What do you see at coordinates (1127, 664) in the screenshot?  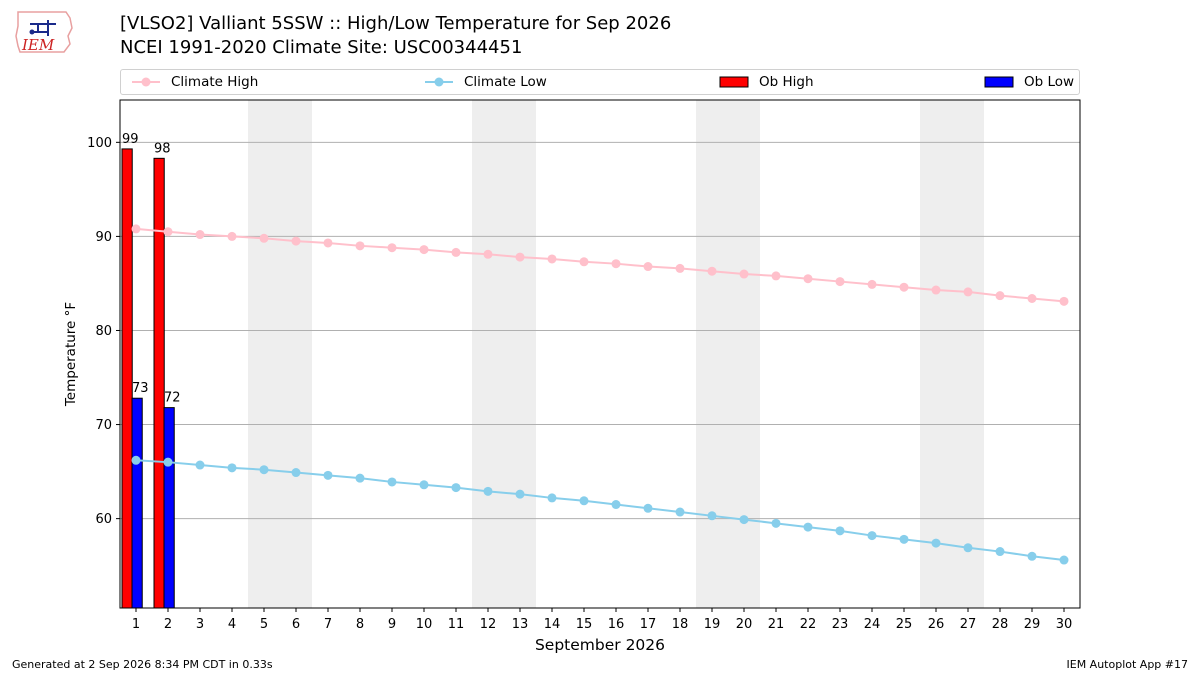 I see `app-credit: IEM Autoplot App #17` at bounding box center [1127, 664].